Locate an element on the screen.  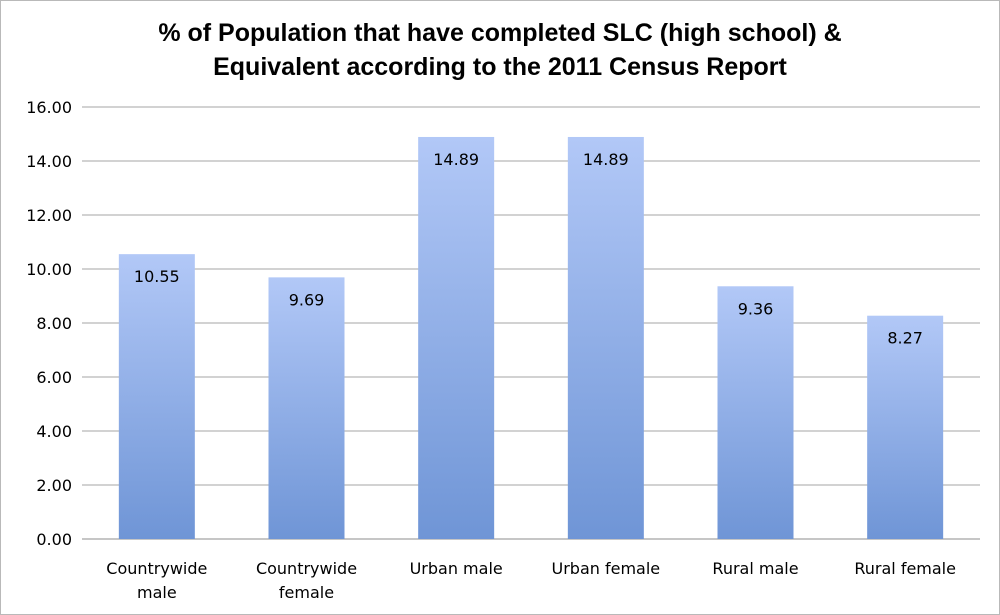
data-label: 8.27 is located at coordinates (905, 338).